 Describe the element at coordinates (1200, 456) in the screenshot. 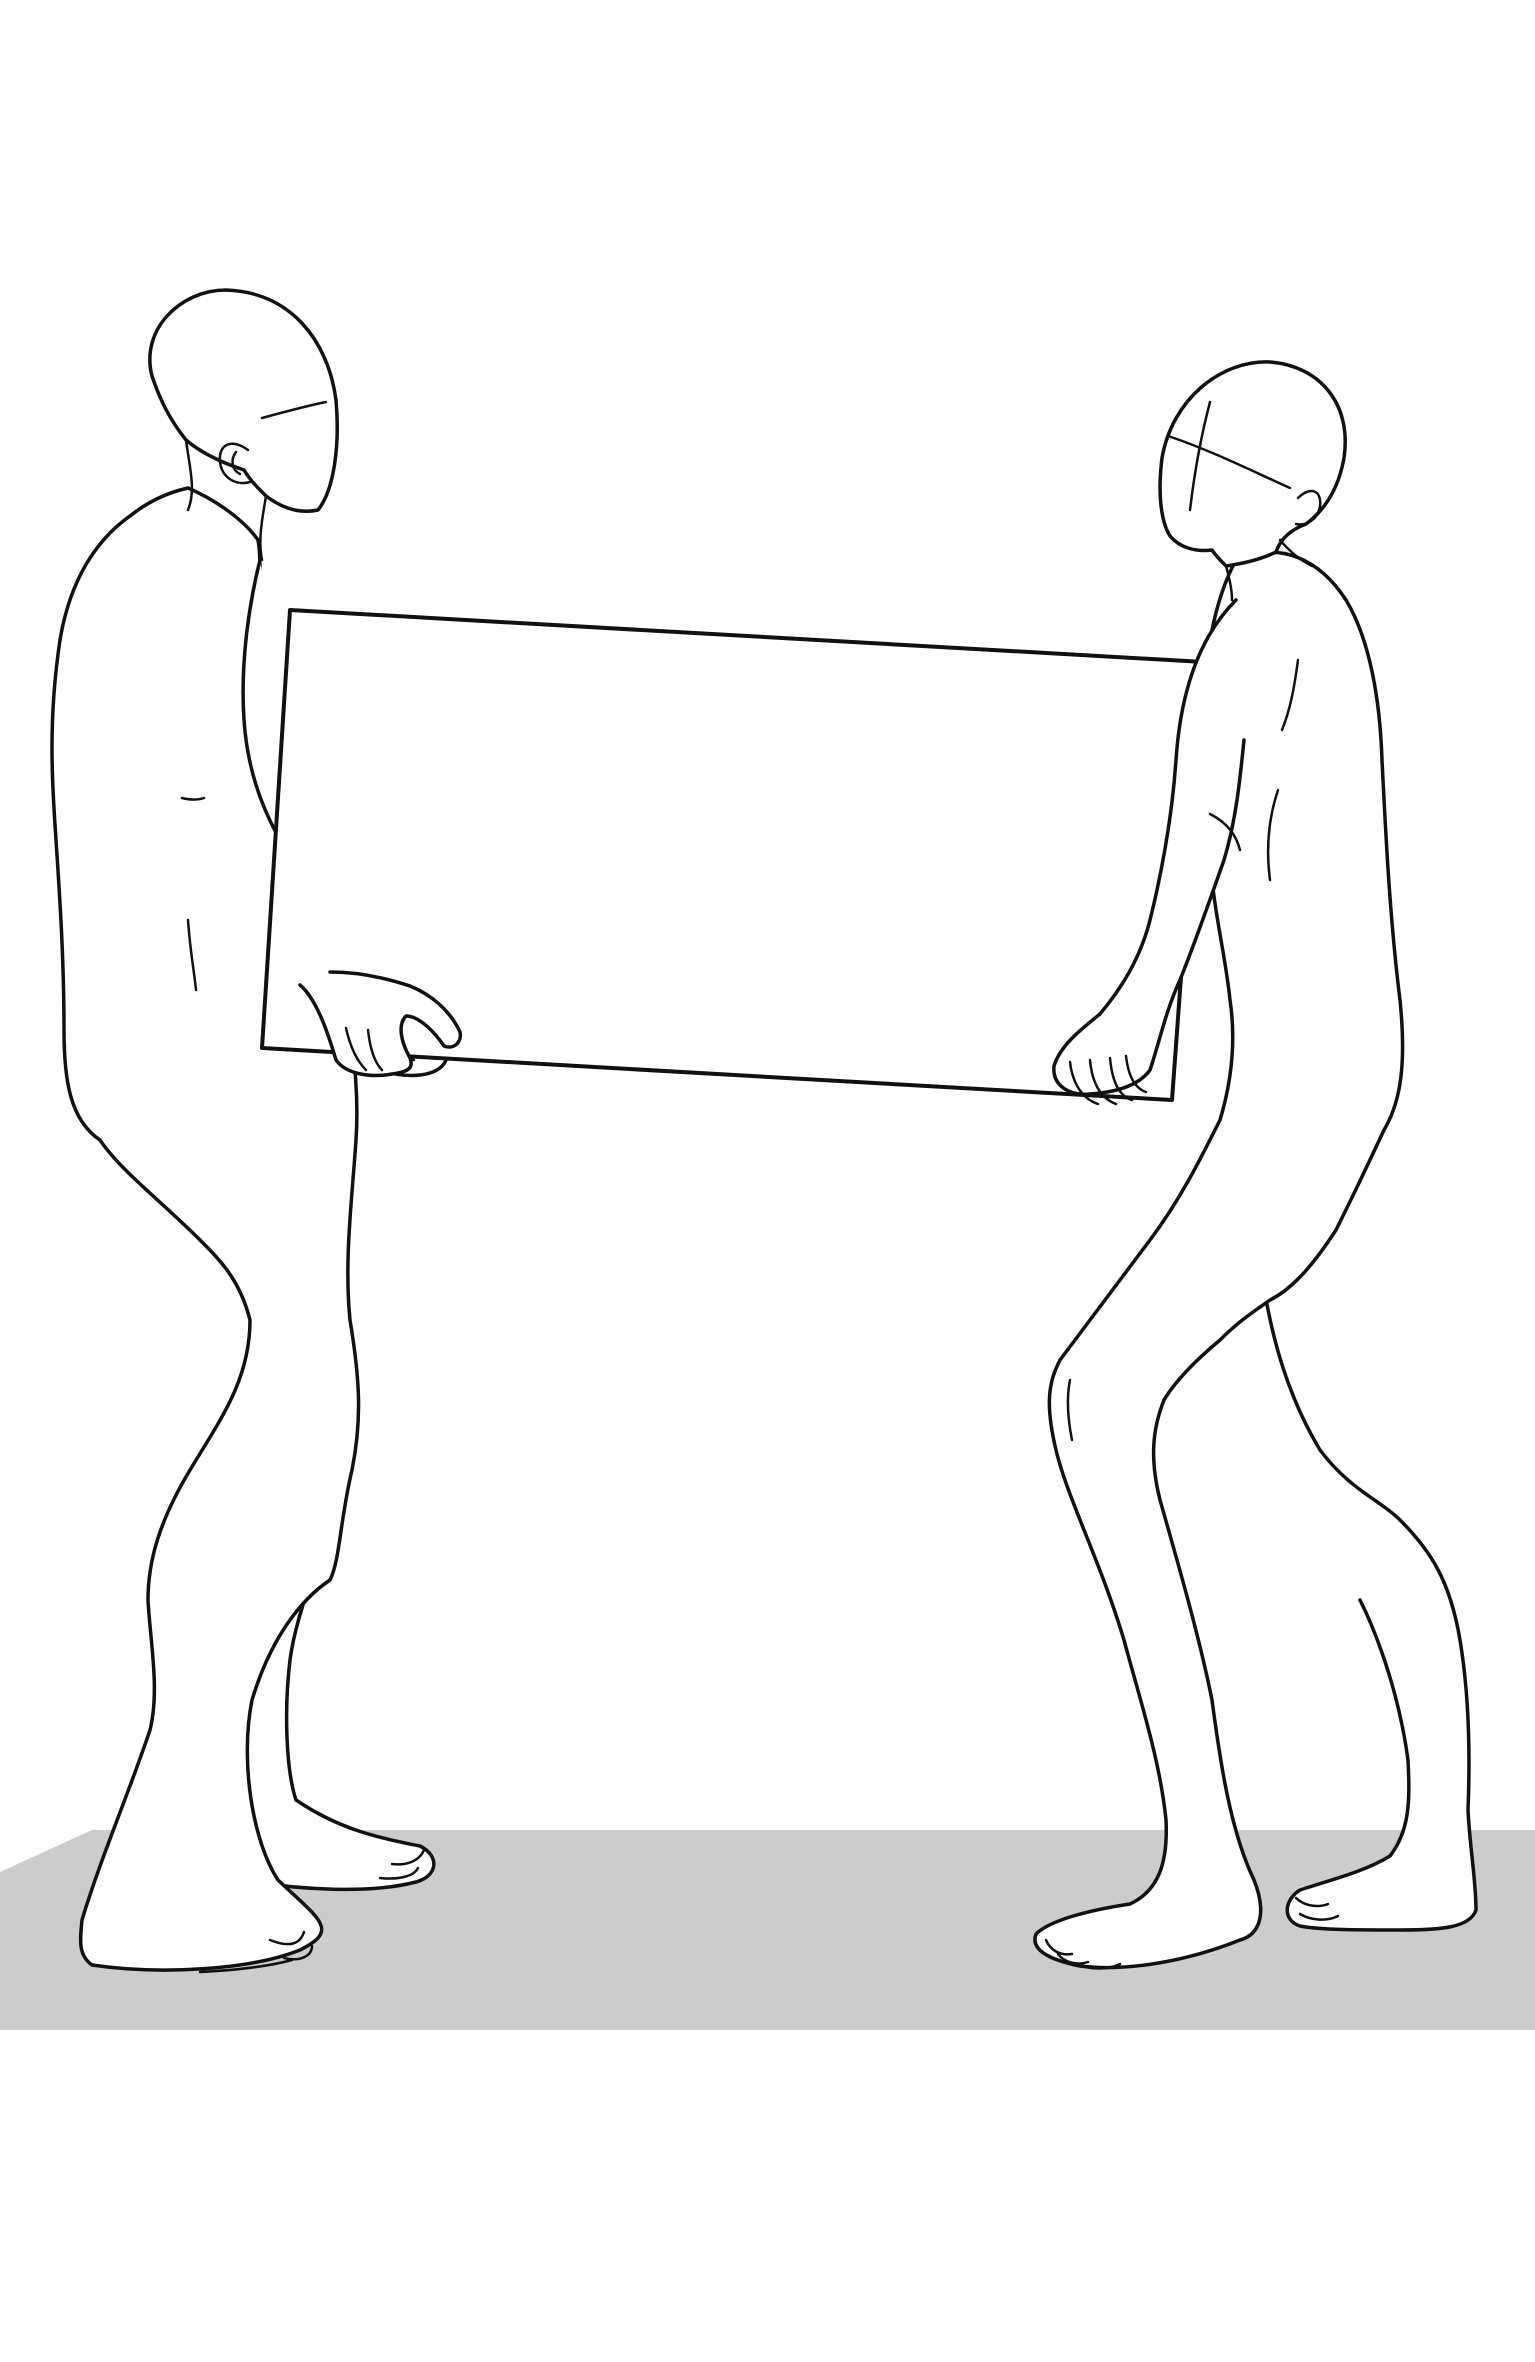

I see `right-figure-face-guide-vertical` at that location.